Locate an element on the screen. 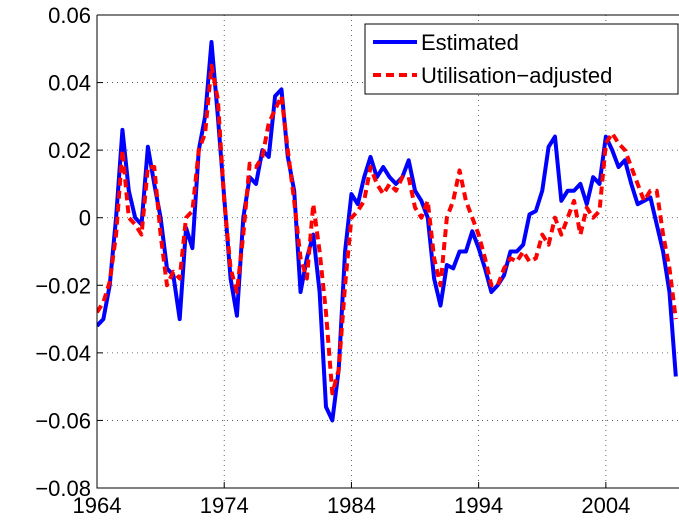 Image resolution: width=679 pixels, height=528 pixels. legend: Estimated Utilisation−adjusted is located at coordinates (521, 59).